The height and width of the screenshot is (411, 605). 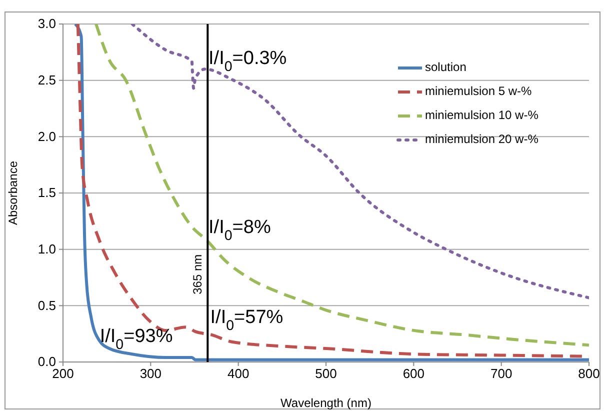 I want to click on annotation: I/I$_{0}$=93%, so click(x=136, y=339).